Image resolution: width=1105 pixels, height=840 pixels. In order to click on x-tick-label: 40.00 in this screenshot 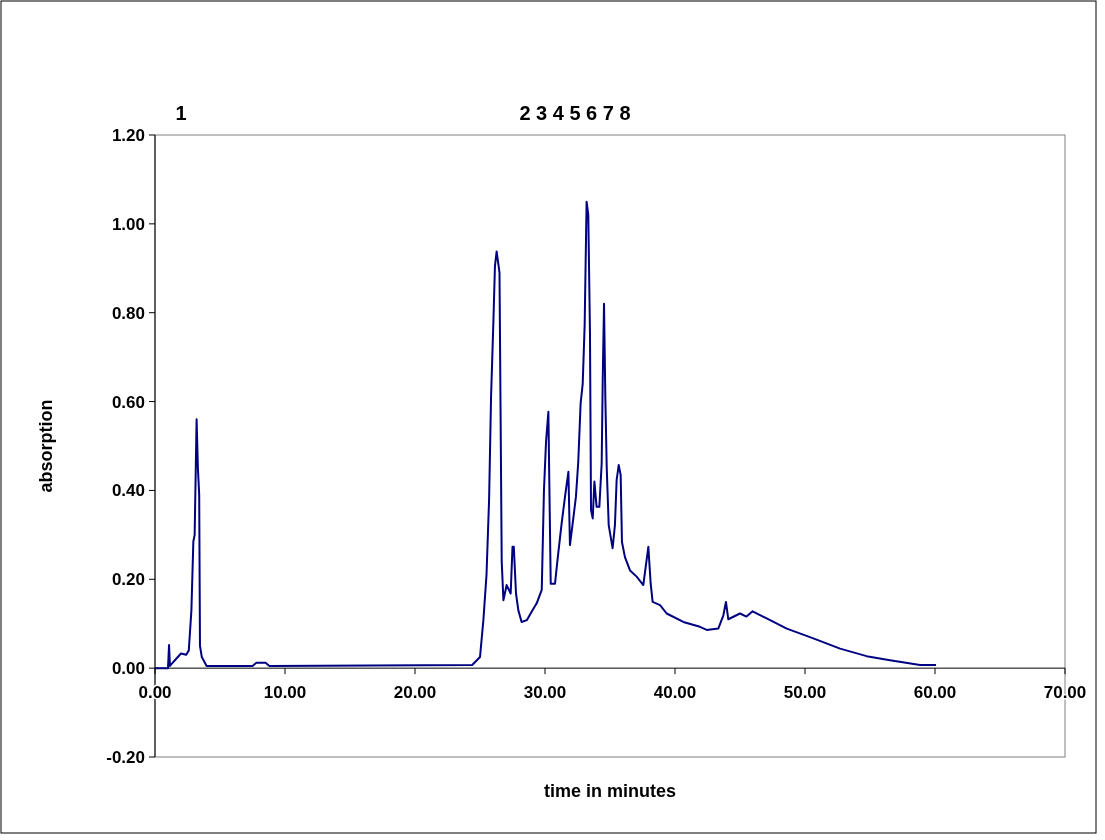, I will do `click(675, 693)`.